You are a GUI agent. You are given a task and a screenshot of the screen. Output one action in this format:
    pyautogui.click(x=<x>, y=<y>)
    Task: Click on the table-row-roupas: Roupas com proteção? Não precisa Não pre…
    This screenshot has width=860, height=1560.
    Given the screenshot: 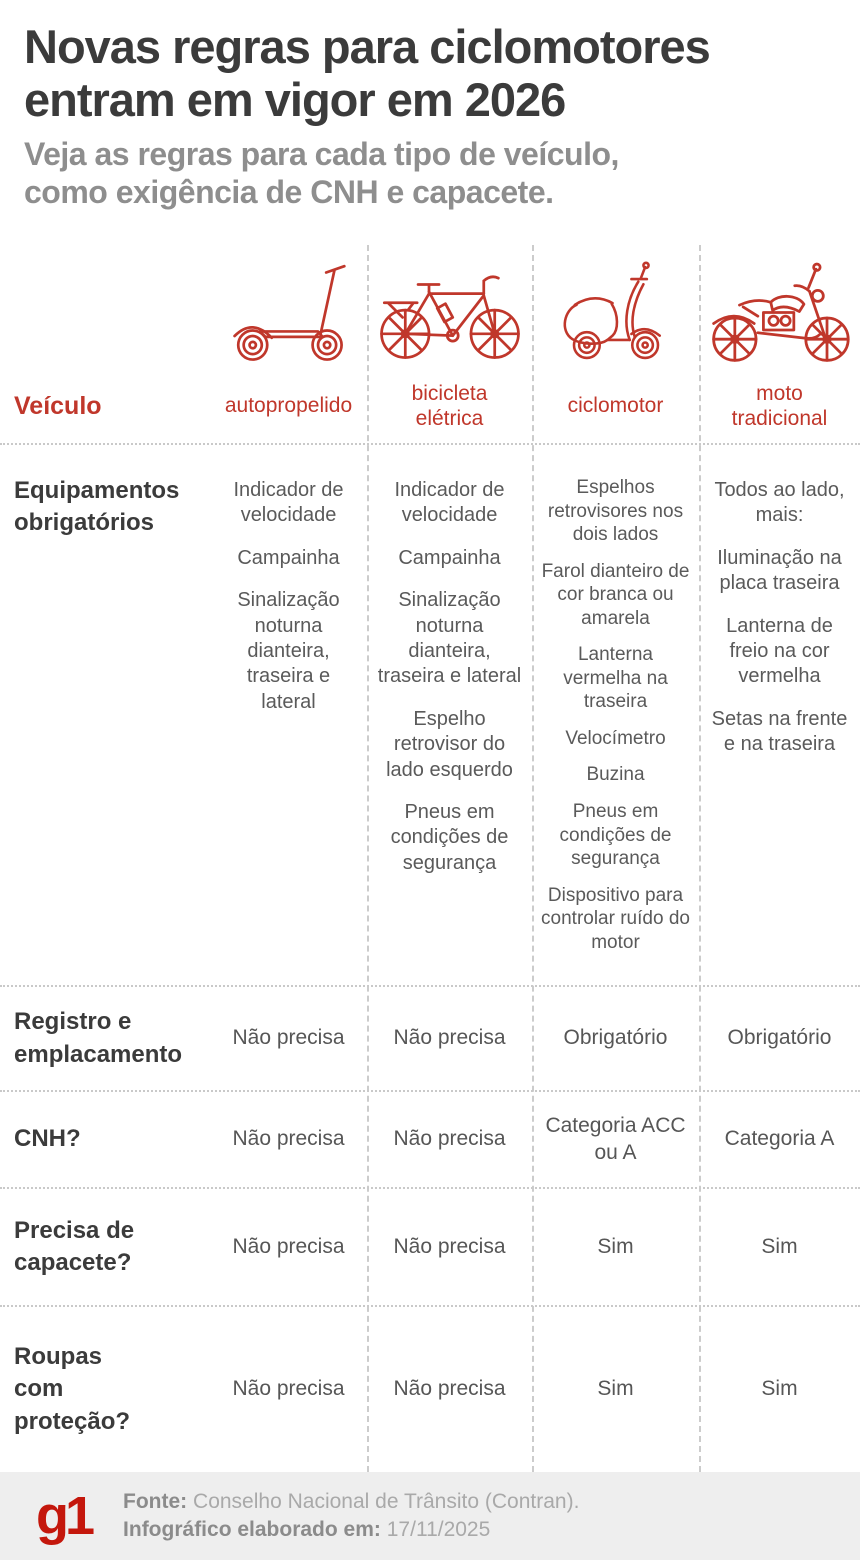 What is the action you would take?
    pyautogui.click(x=430, y=1388)
    